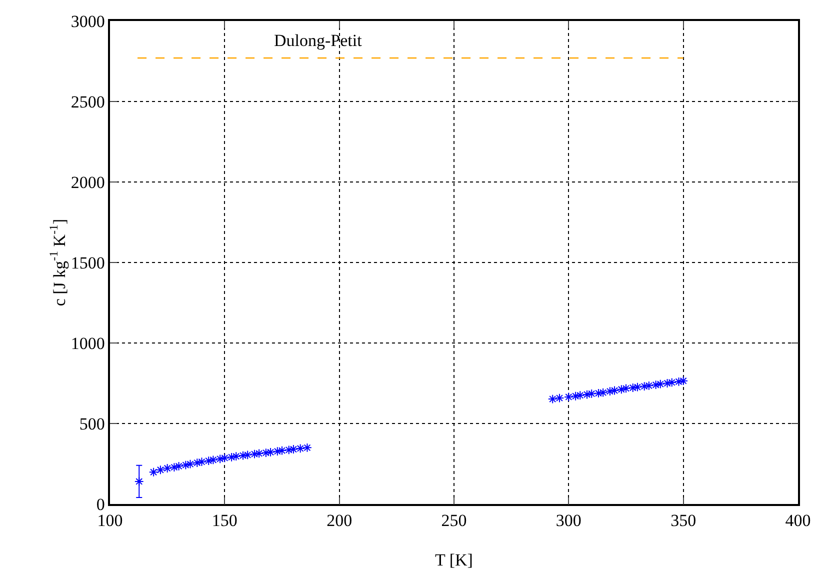 The image size is (823, 574). What do you see at coordinates (87, 182) in the screenshot?
I see `y-tick-label: 2000` at bounding box center [87, 182].